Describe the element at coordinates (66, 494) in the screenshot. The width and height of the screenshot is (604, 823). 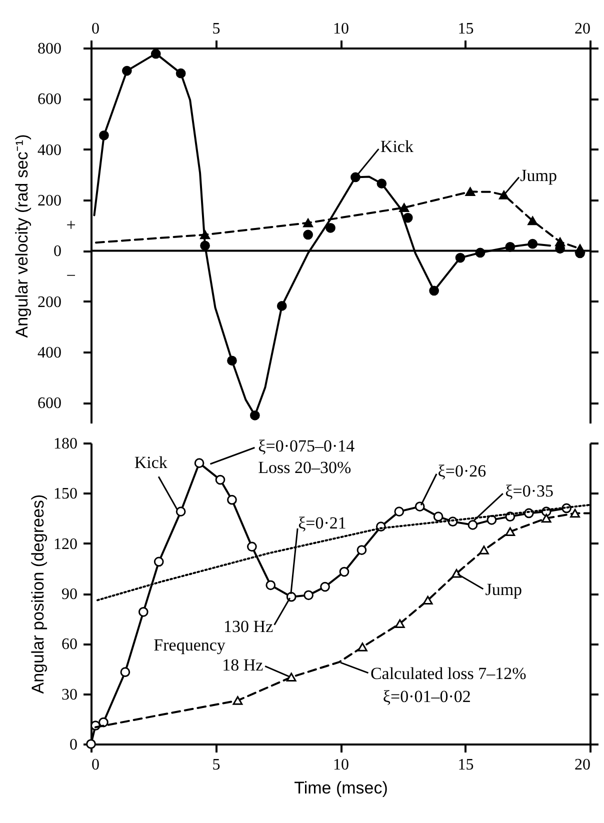
I see `y-tick-label: 150` at that location.